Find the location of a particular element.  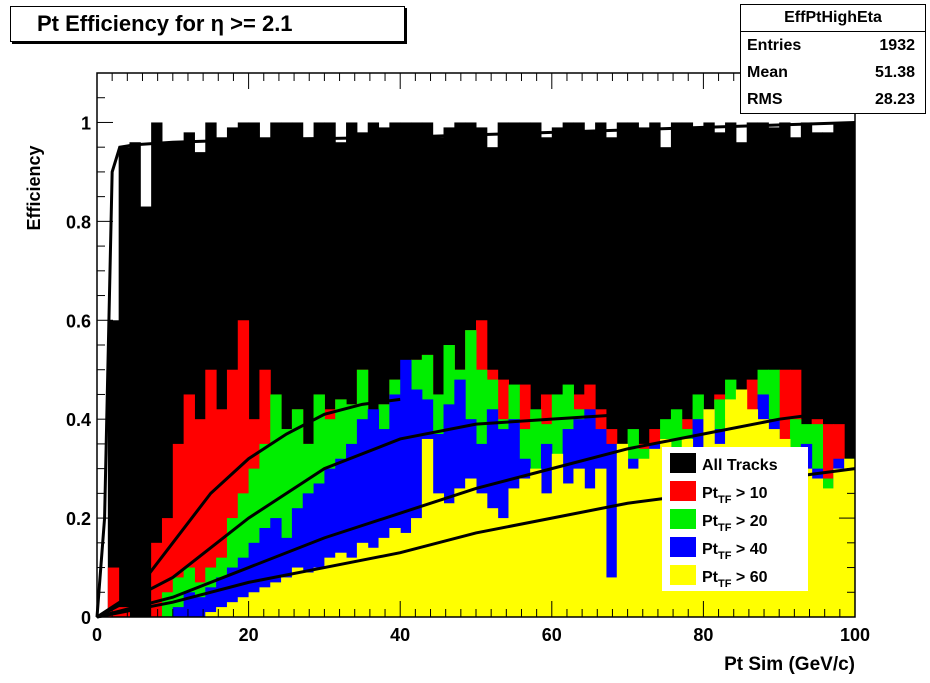

y-axis-label: Efficiency is located at coordinates (34, 187).